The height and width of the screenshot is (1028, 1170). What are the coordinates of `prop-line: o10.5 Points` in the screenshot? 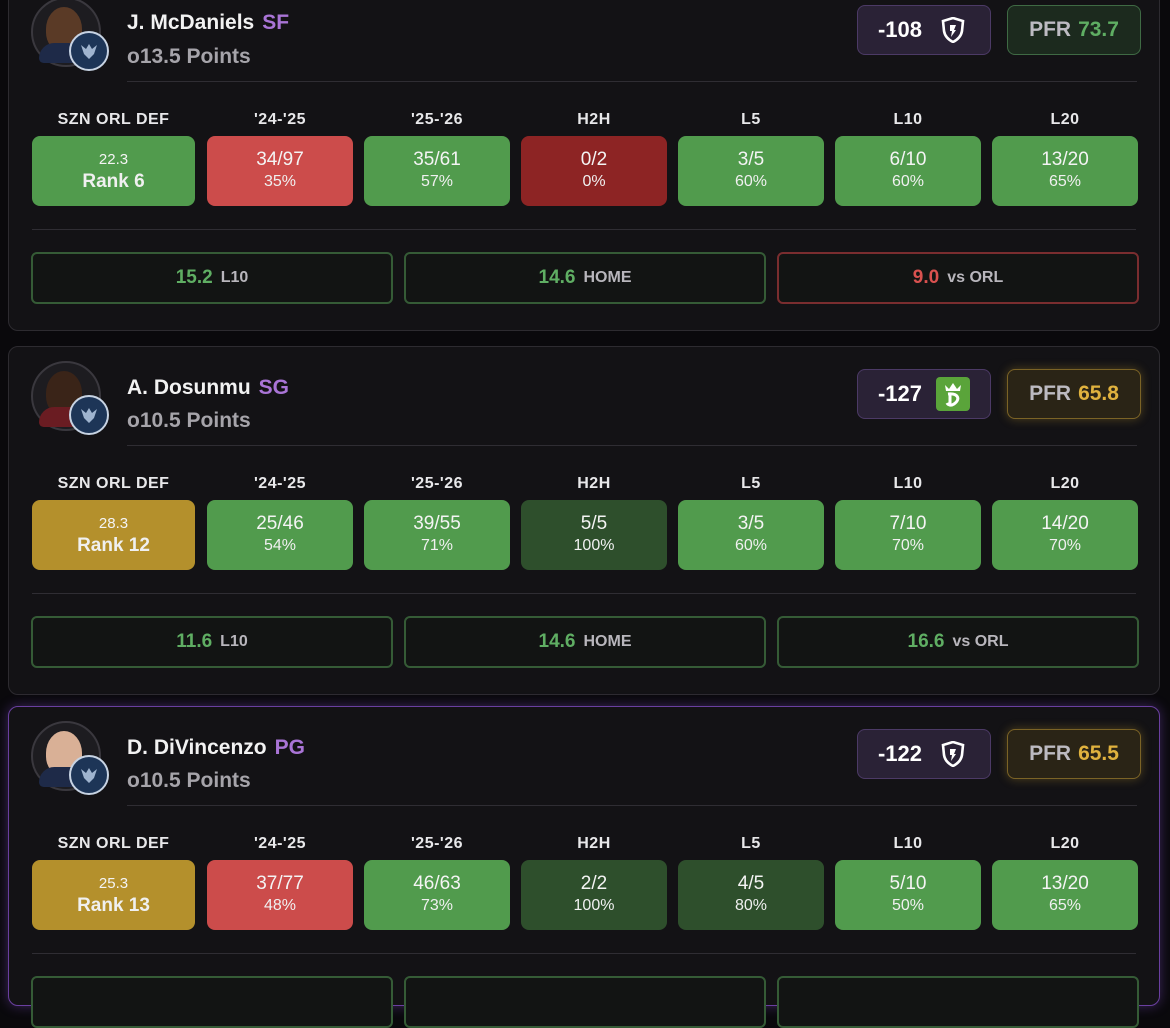 It's located at (189, 780).